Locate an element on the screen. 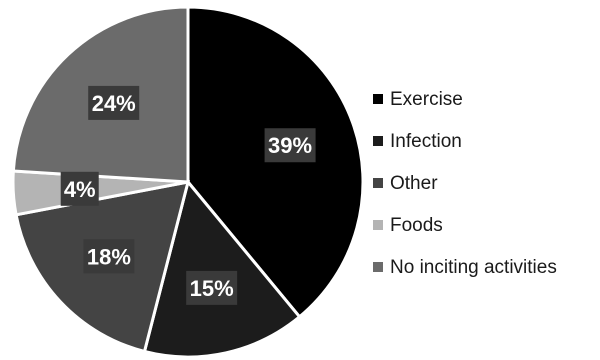  legend-label: Other is located at coordinates (414, 183).